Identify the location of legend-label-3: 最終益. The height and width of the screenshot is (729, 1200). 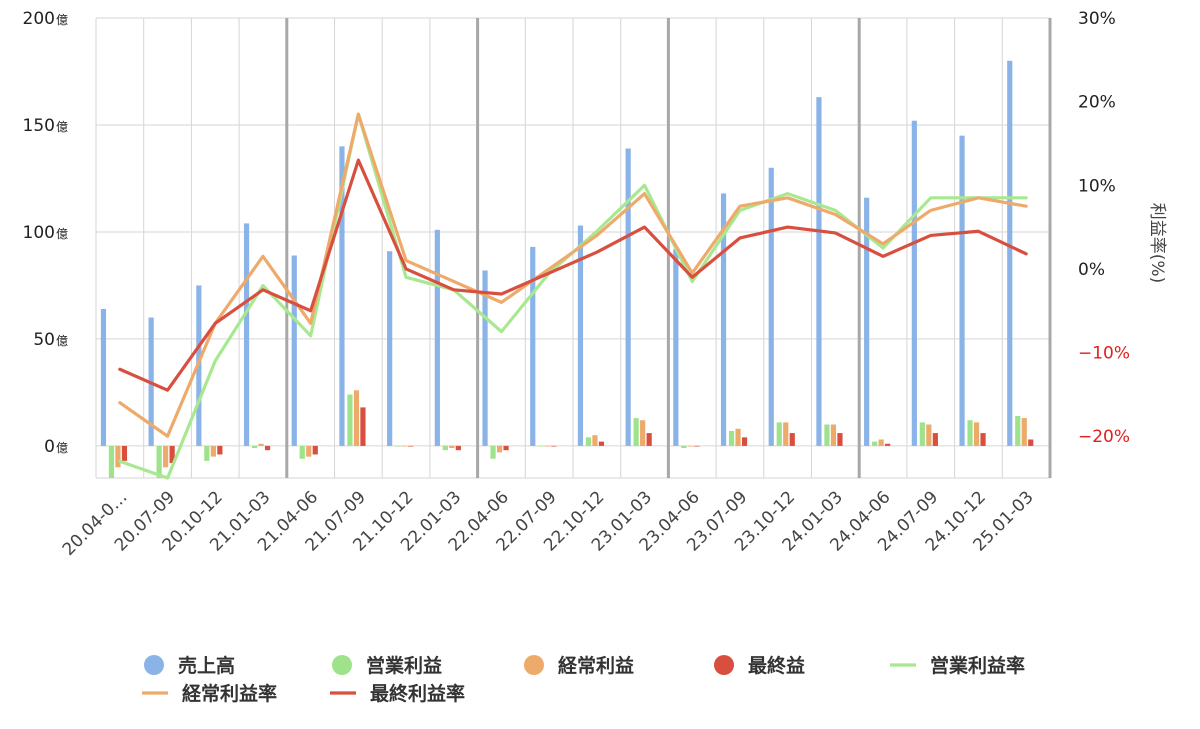
(776, 665).